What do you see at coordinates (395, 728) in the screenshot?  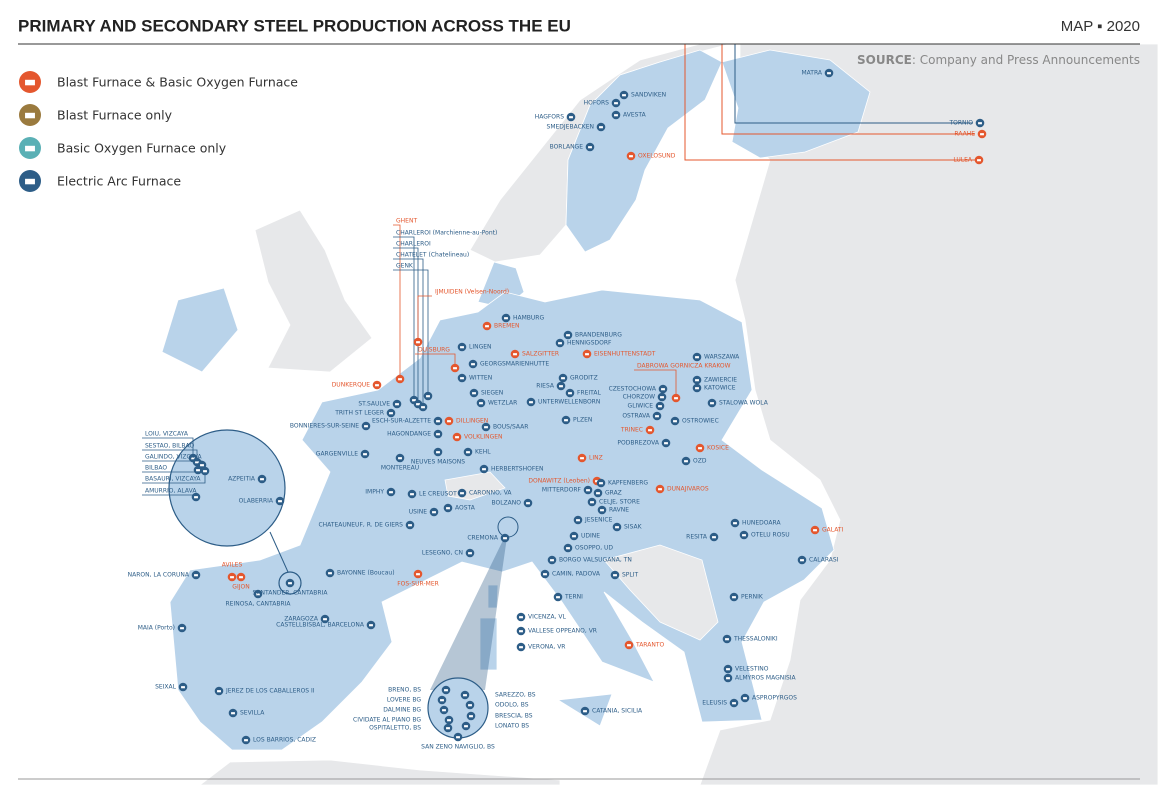 I see `plant-label: OSPITALETTO, BS` at bounding box center [395, 728].